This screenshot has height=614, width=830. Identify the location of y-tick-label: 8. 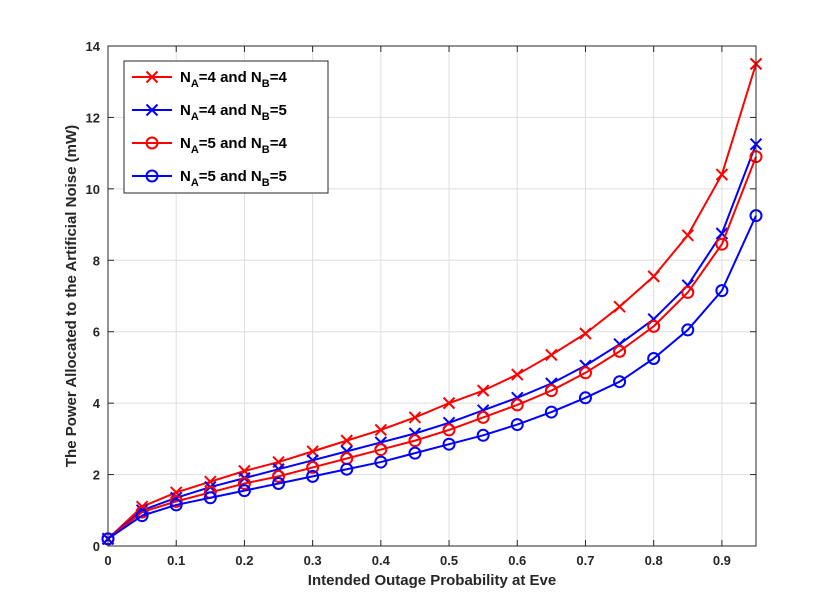
(96, 260).